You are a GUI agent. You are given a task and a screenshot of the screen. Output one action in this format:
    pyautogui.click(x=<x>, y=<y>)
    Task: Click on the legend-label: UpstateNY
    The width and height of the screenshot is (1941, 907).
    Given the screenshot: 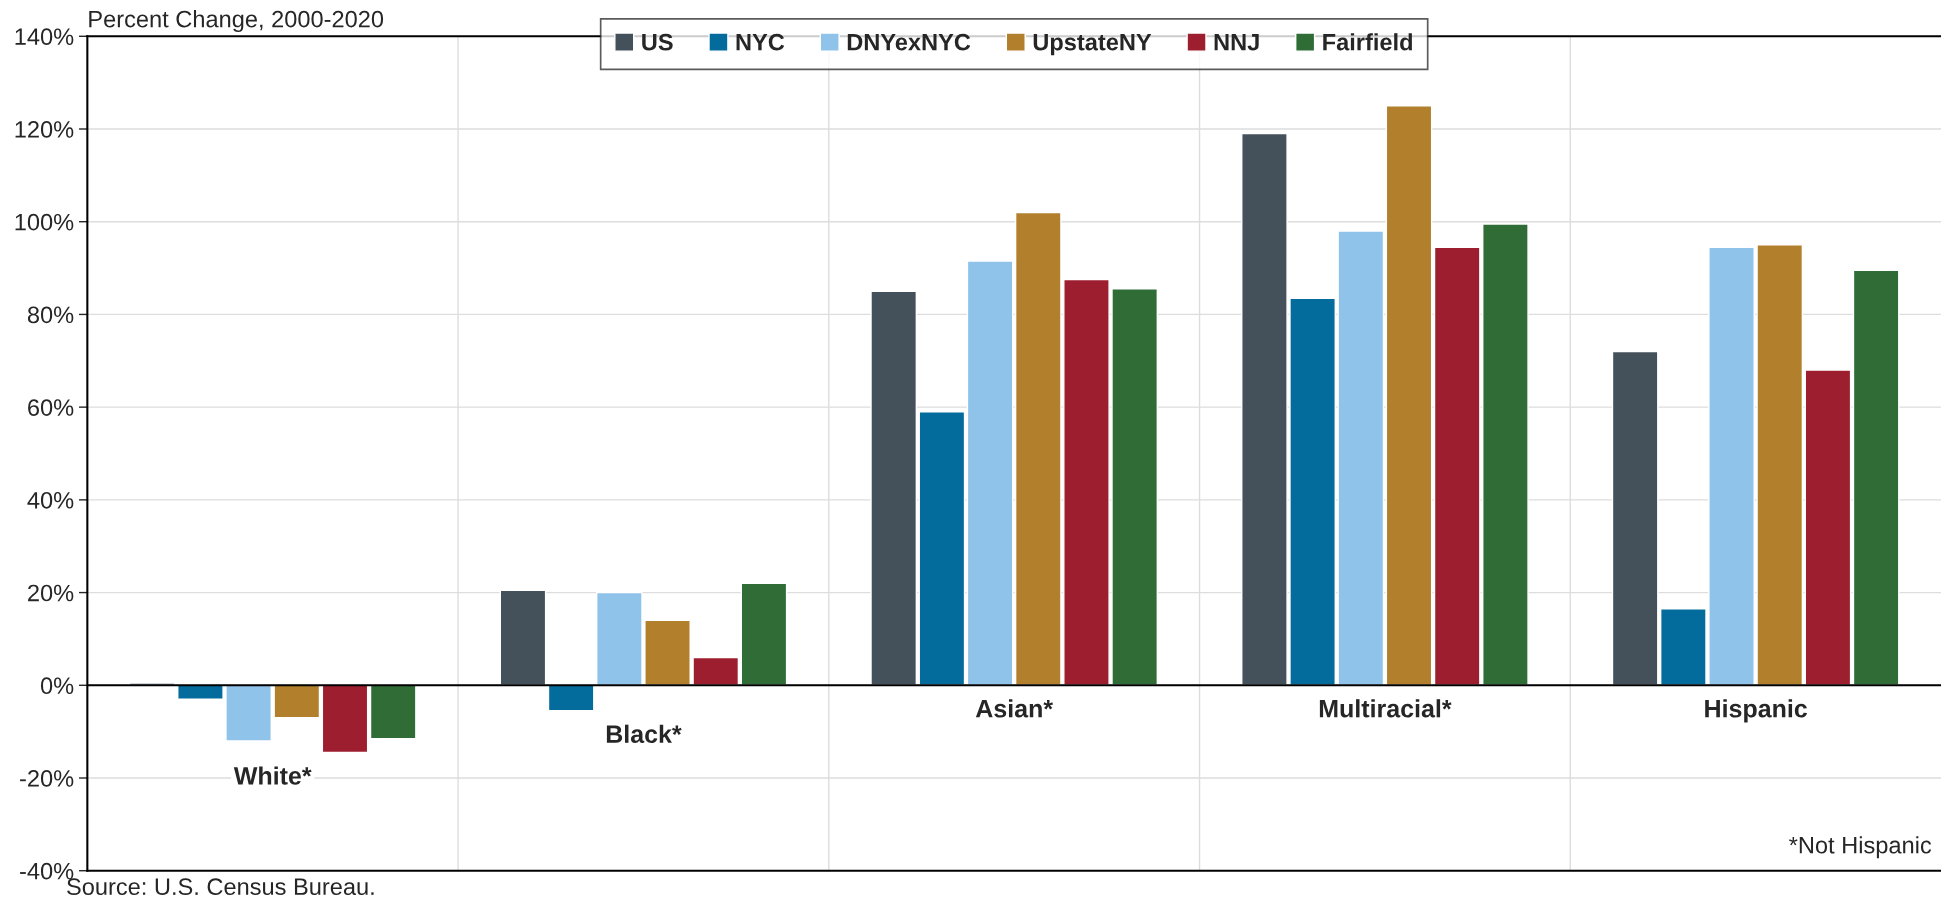 What is the action you would take?
    pyautogui.click(x=1092, y=45)
    